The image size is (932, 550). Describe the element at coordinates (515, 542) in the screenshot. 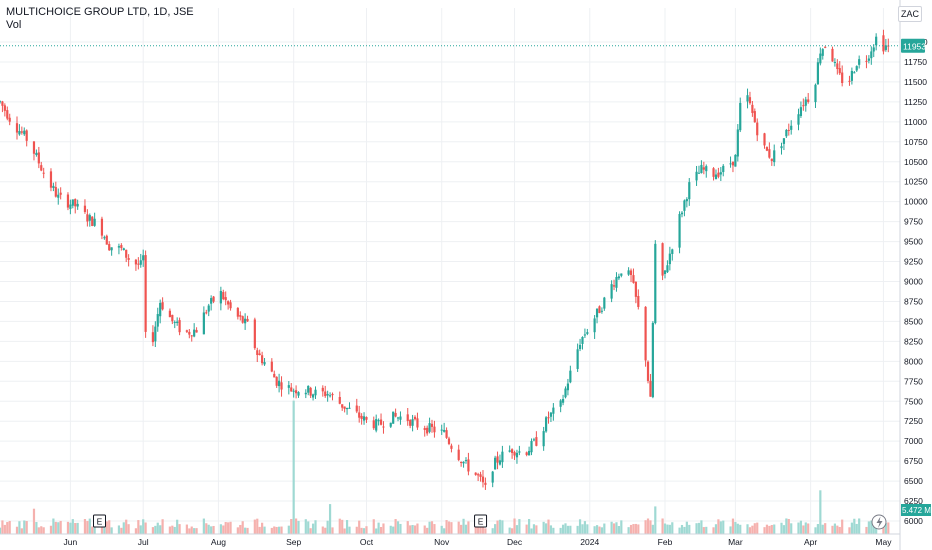

I see `time-tick-label: Dec` at that location.